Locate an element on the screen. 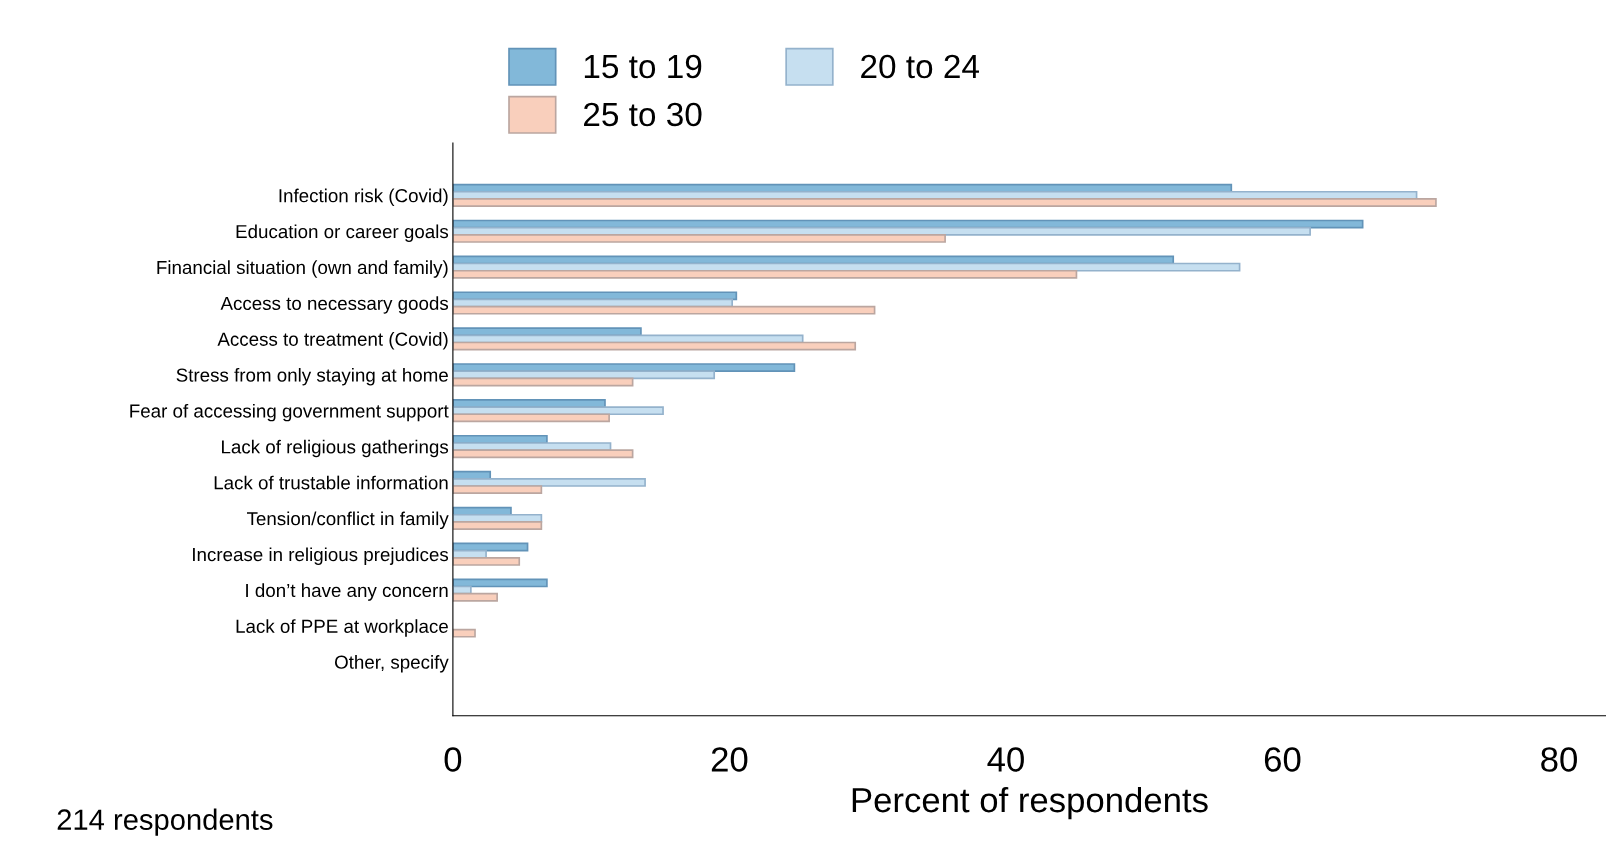  x-tick-label: 80 is located at coordinates (1559, 759).